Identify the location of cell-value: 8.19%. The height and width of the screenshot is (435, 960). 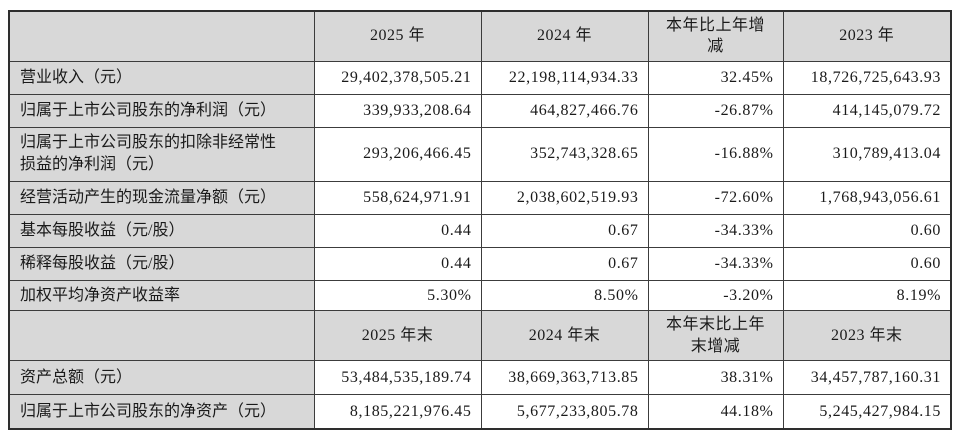
(867, 295).